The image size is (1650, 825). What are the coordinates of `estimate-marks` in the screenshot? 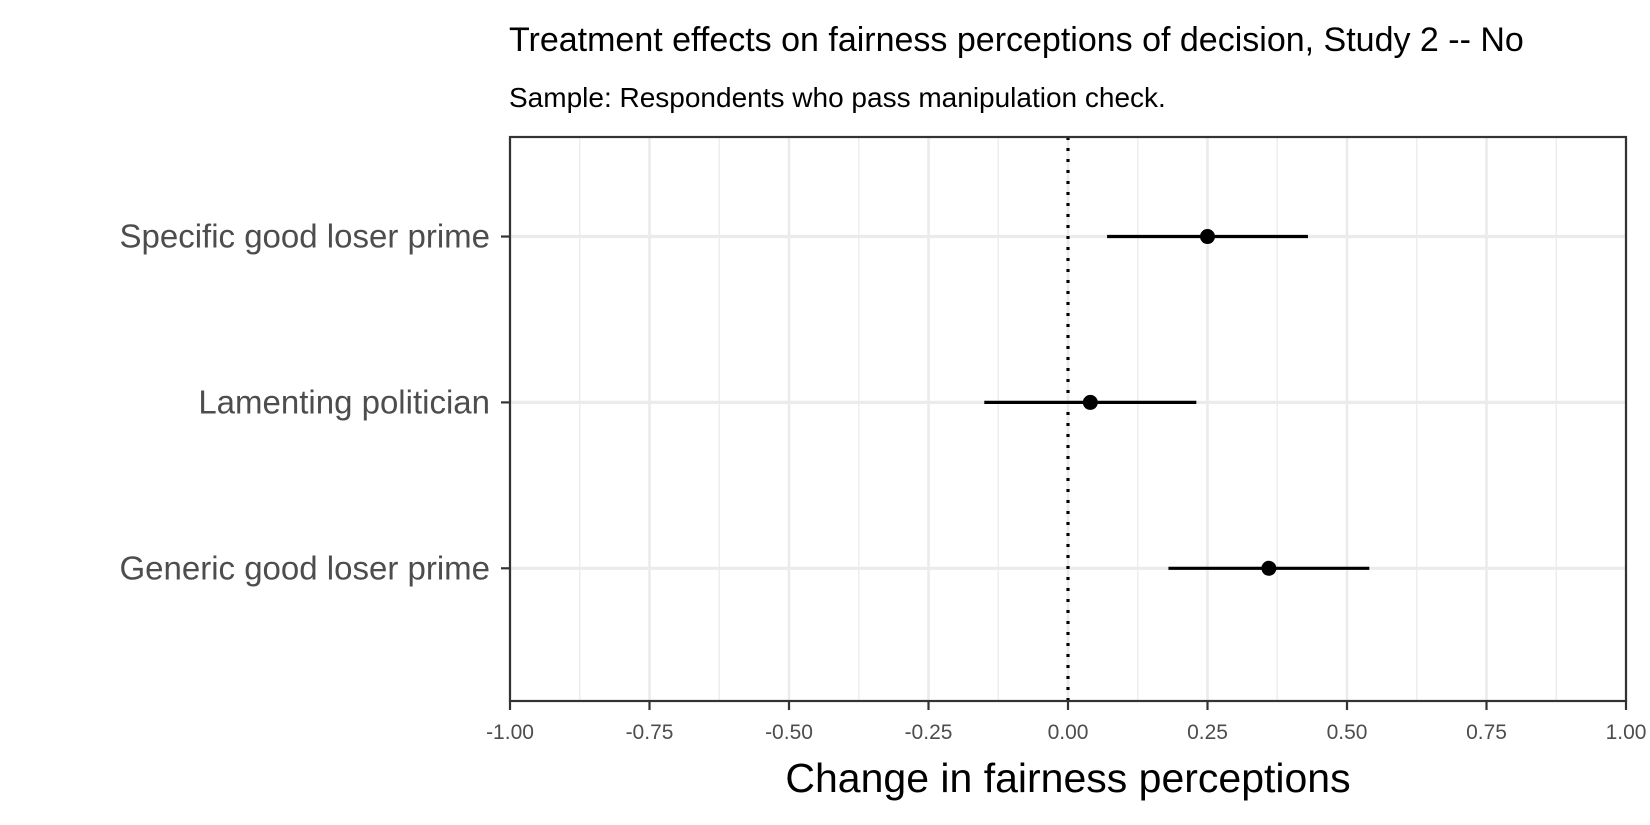 It's located at (1177, 402).